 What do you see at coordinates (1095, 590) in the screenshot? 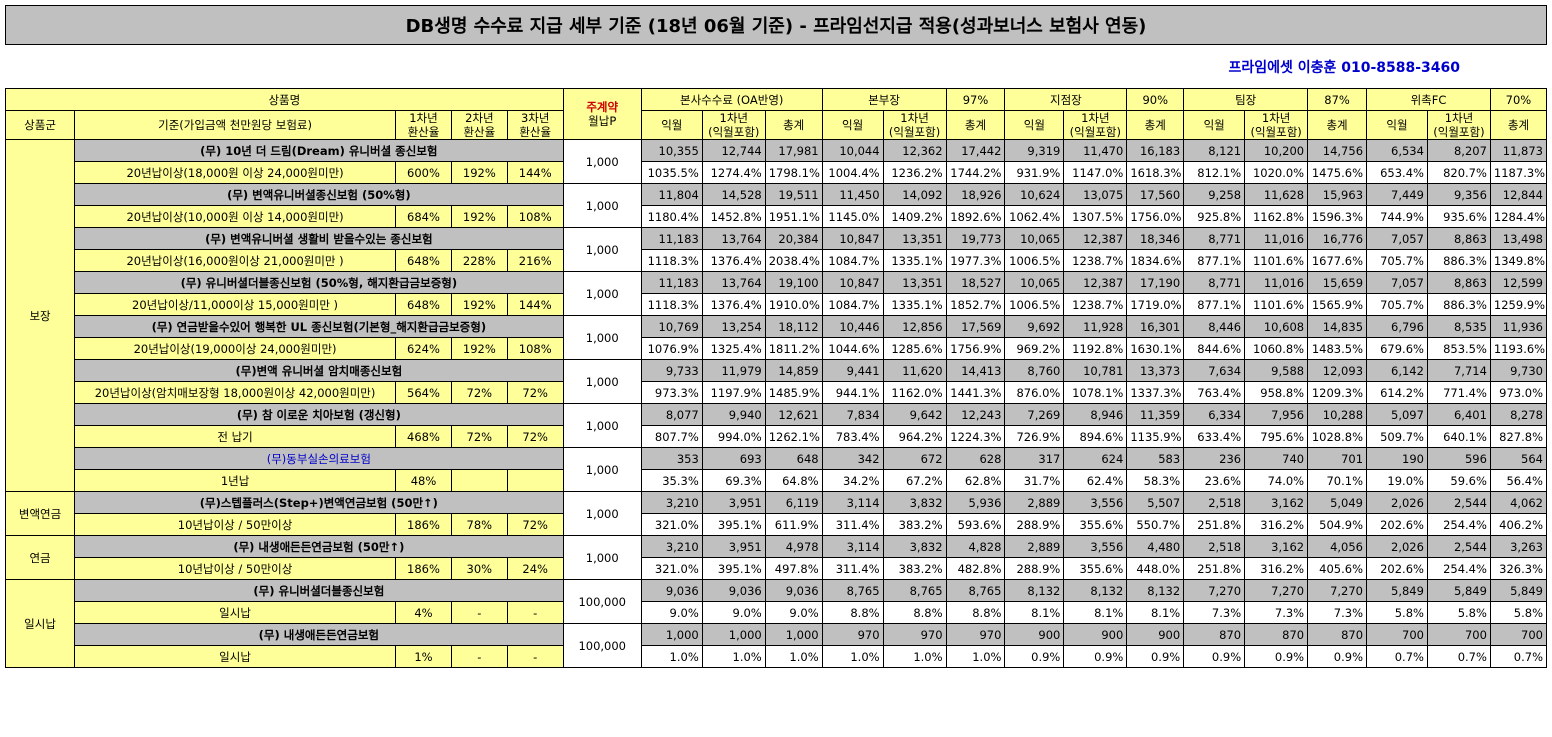
I see `commission-amount: 8,132` at bounding box center [1095, 590].